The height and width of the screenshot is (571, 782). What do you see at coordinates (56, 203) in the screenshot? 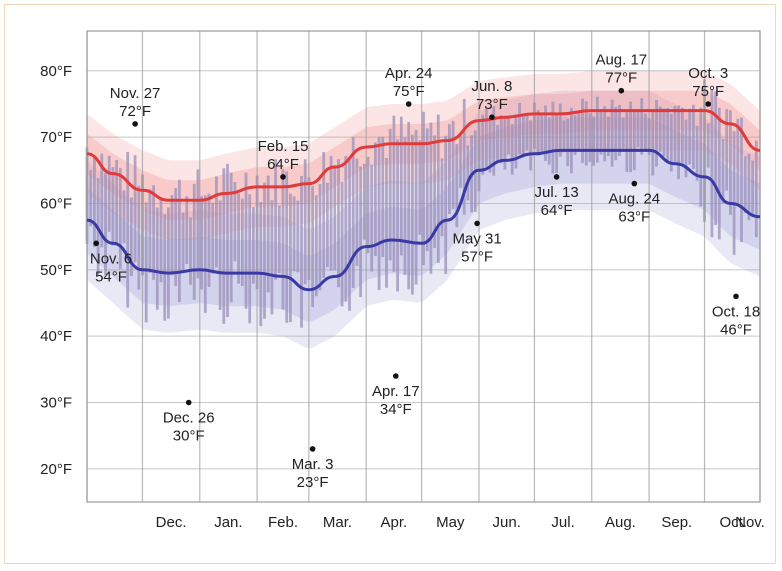
I see `y-tick-label: 60°F` at bounding box center [56, 203].